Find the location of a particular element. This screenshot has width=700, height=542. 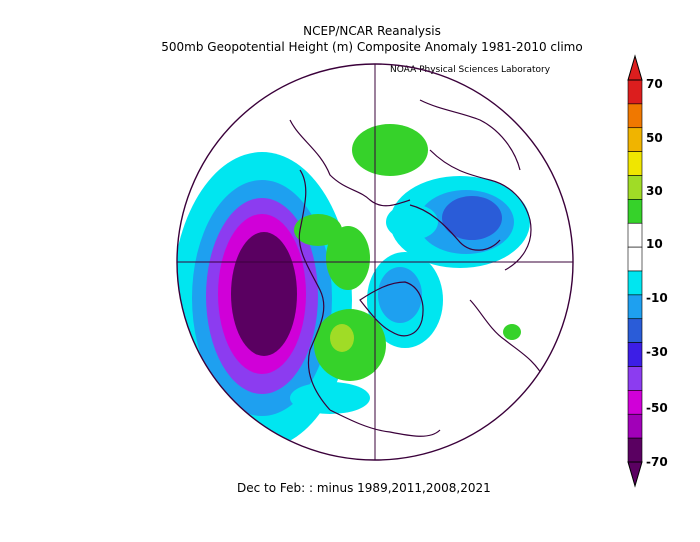

colorbar-tick-label: -50 is located at coordinates (657, 408).